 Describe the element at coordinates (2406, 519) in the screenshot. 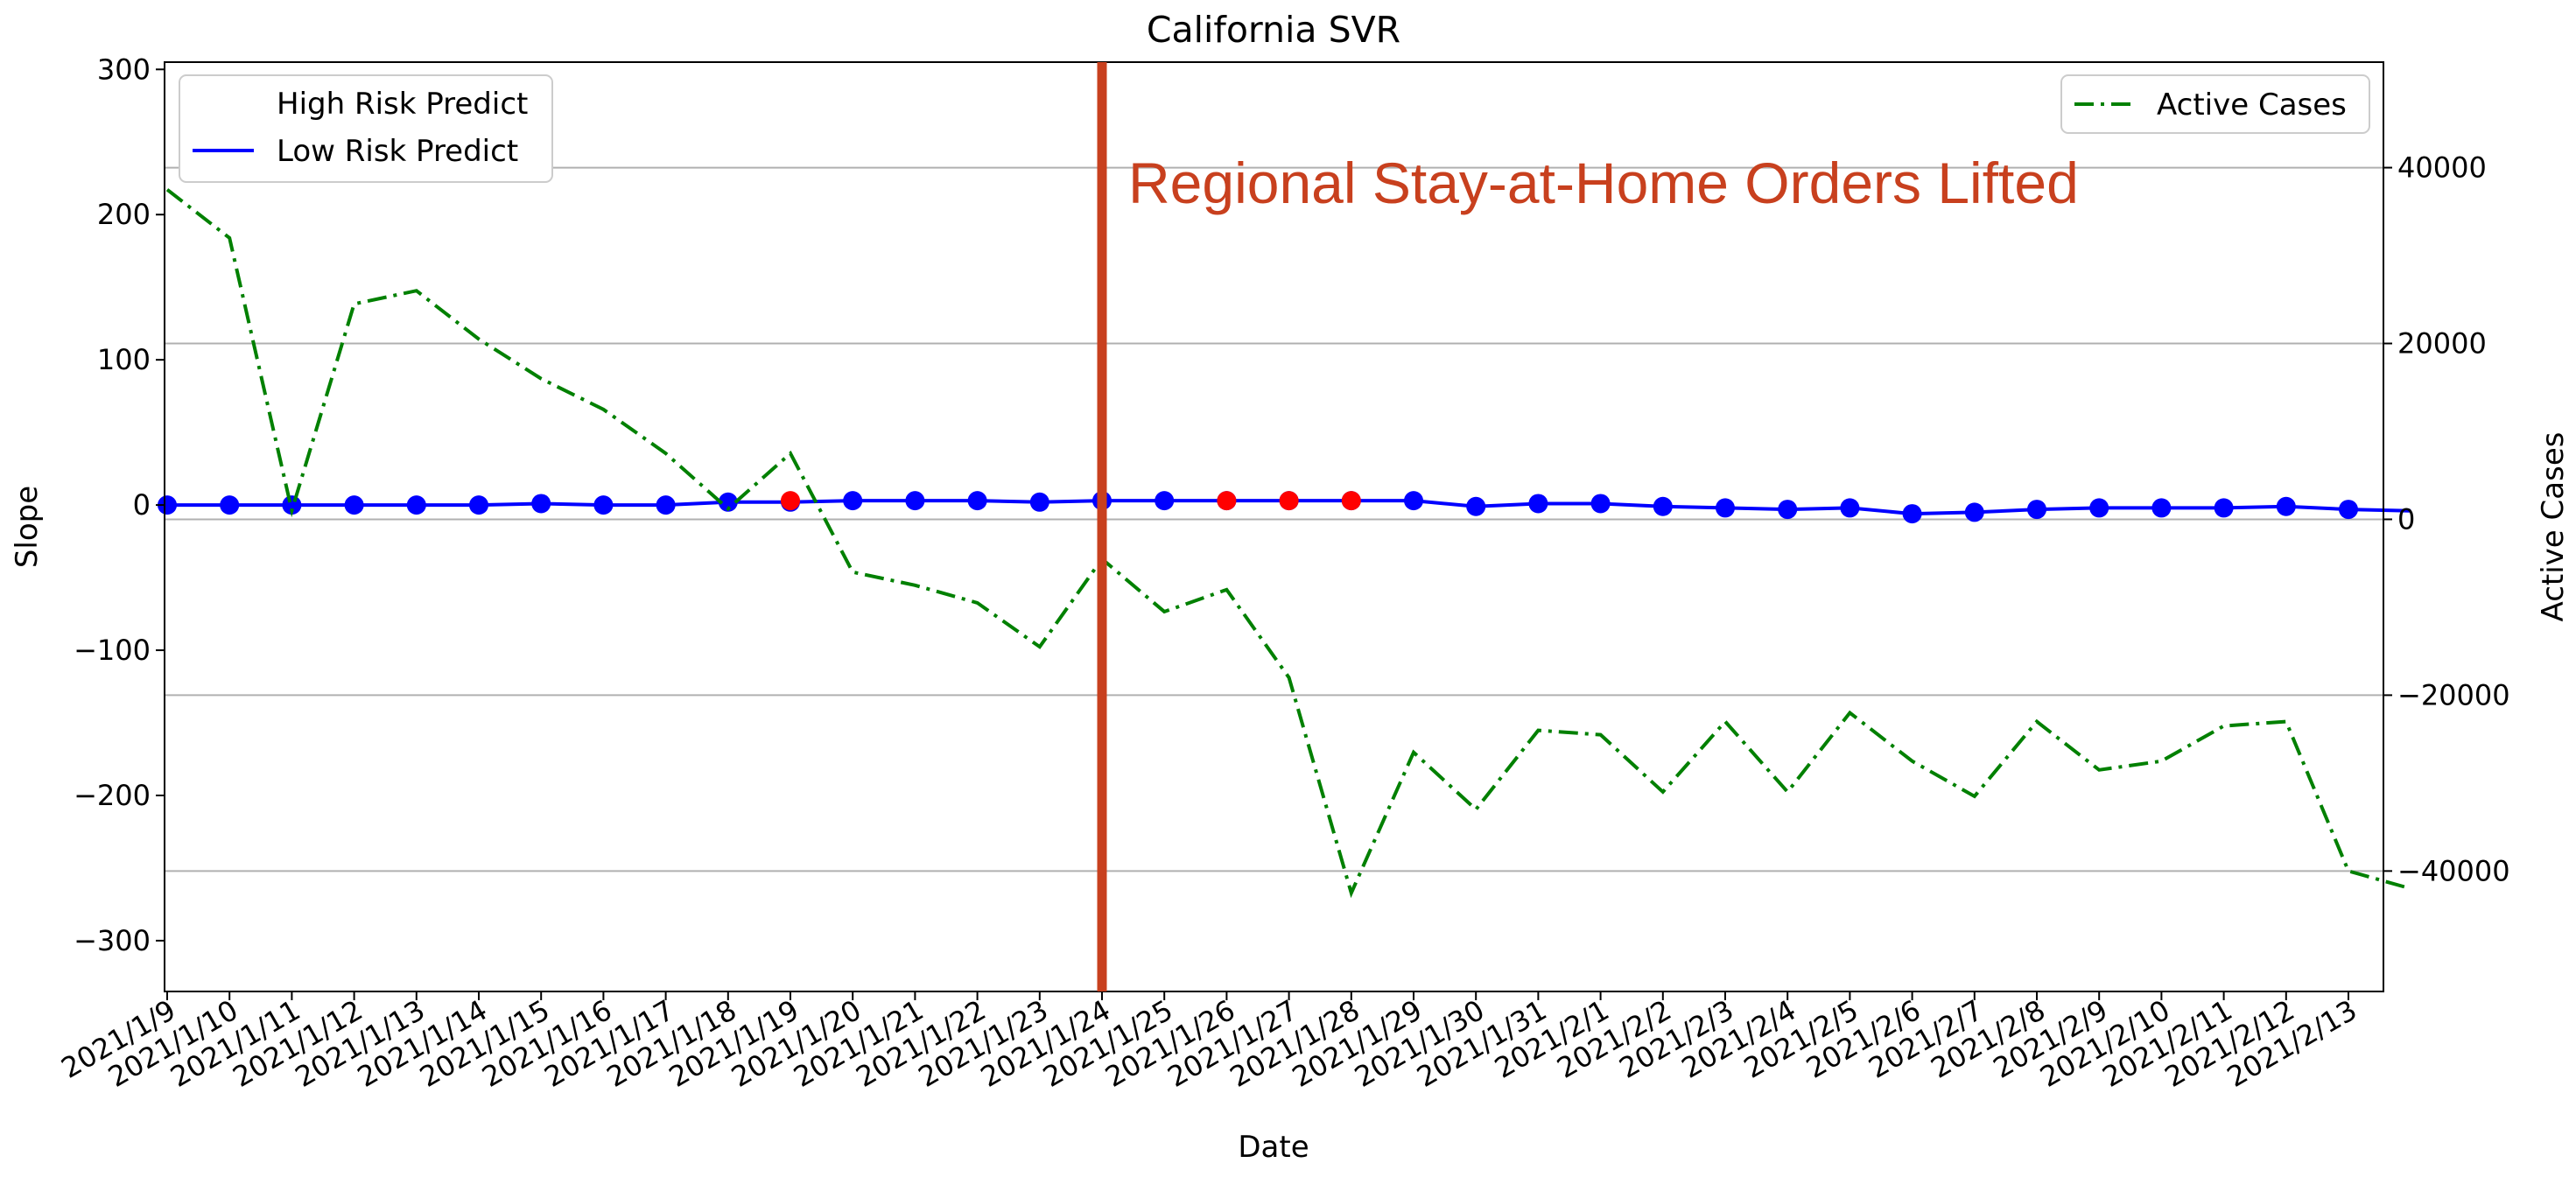

I see `y2-tick-label: 0` at that location.